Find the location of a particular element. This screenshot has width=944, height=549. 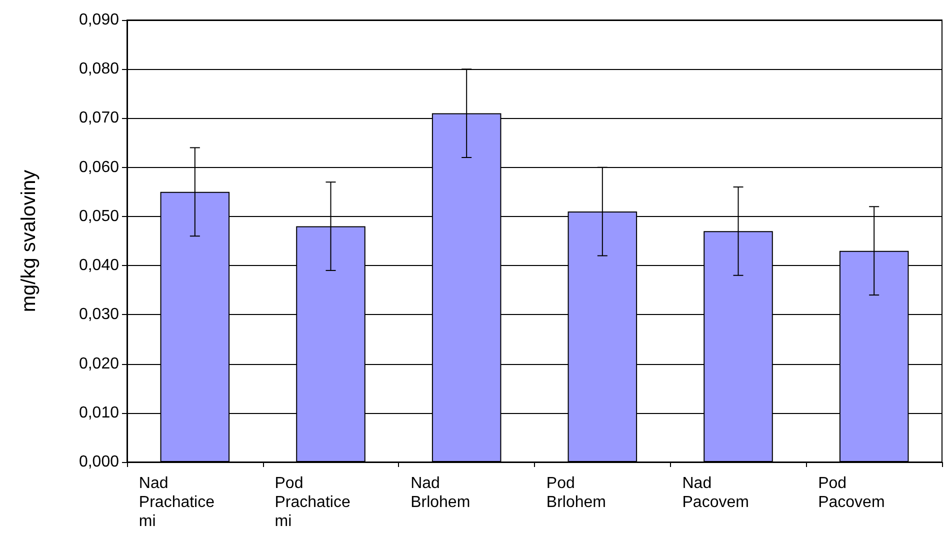

x-tick-label: Pod Pacovem is located at coordinates (851, 493).